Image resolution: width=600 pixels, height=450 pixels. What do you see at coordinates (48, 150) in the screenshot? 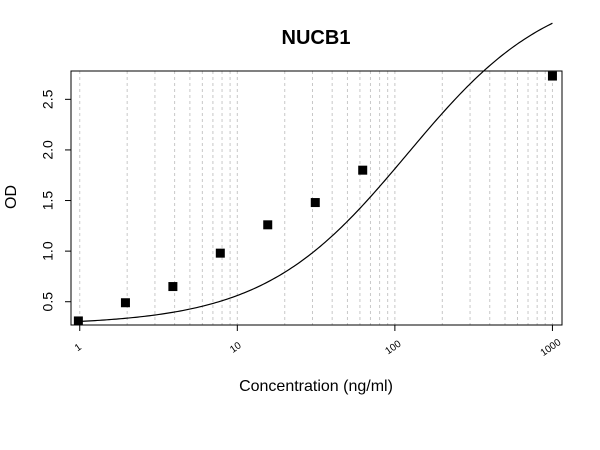
I see `y-tick-label: 2.0` at bounding box center [48, 150].